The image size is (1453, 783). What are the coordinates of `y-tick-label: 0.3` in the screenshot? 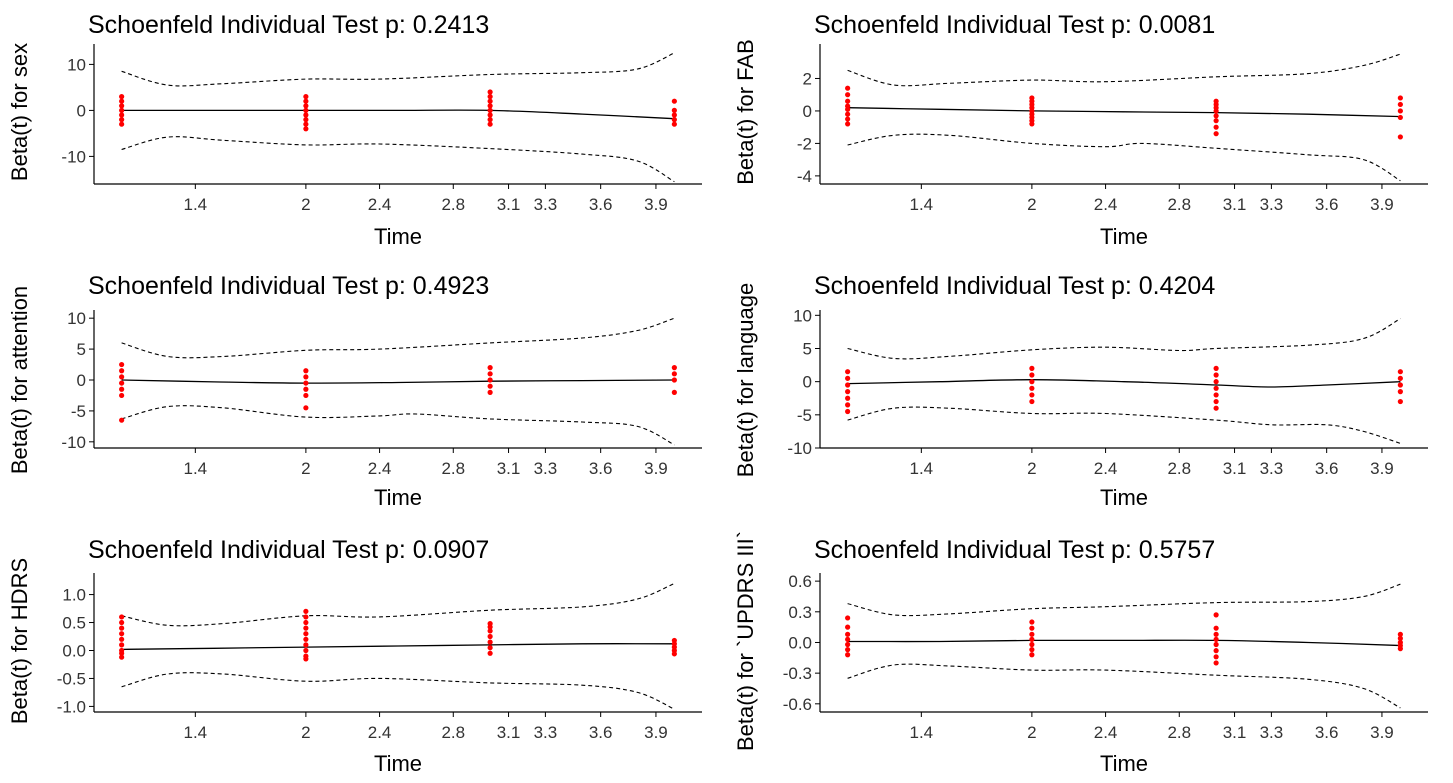 It's located at (800, 612).